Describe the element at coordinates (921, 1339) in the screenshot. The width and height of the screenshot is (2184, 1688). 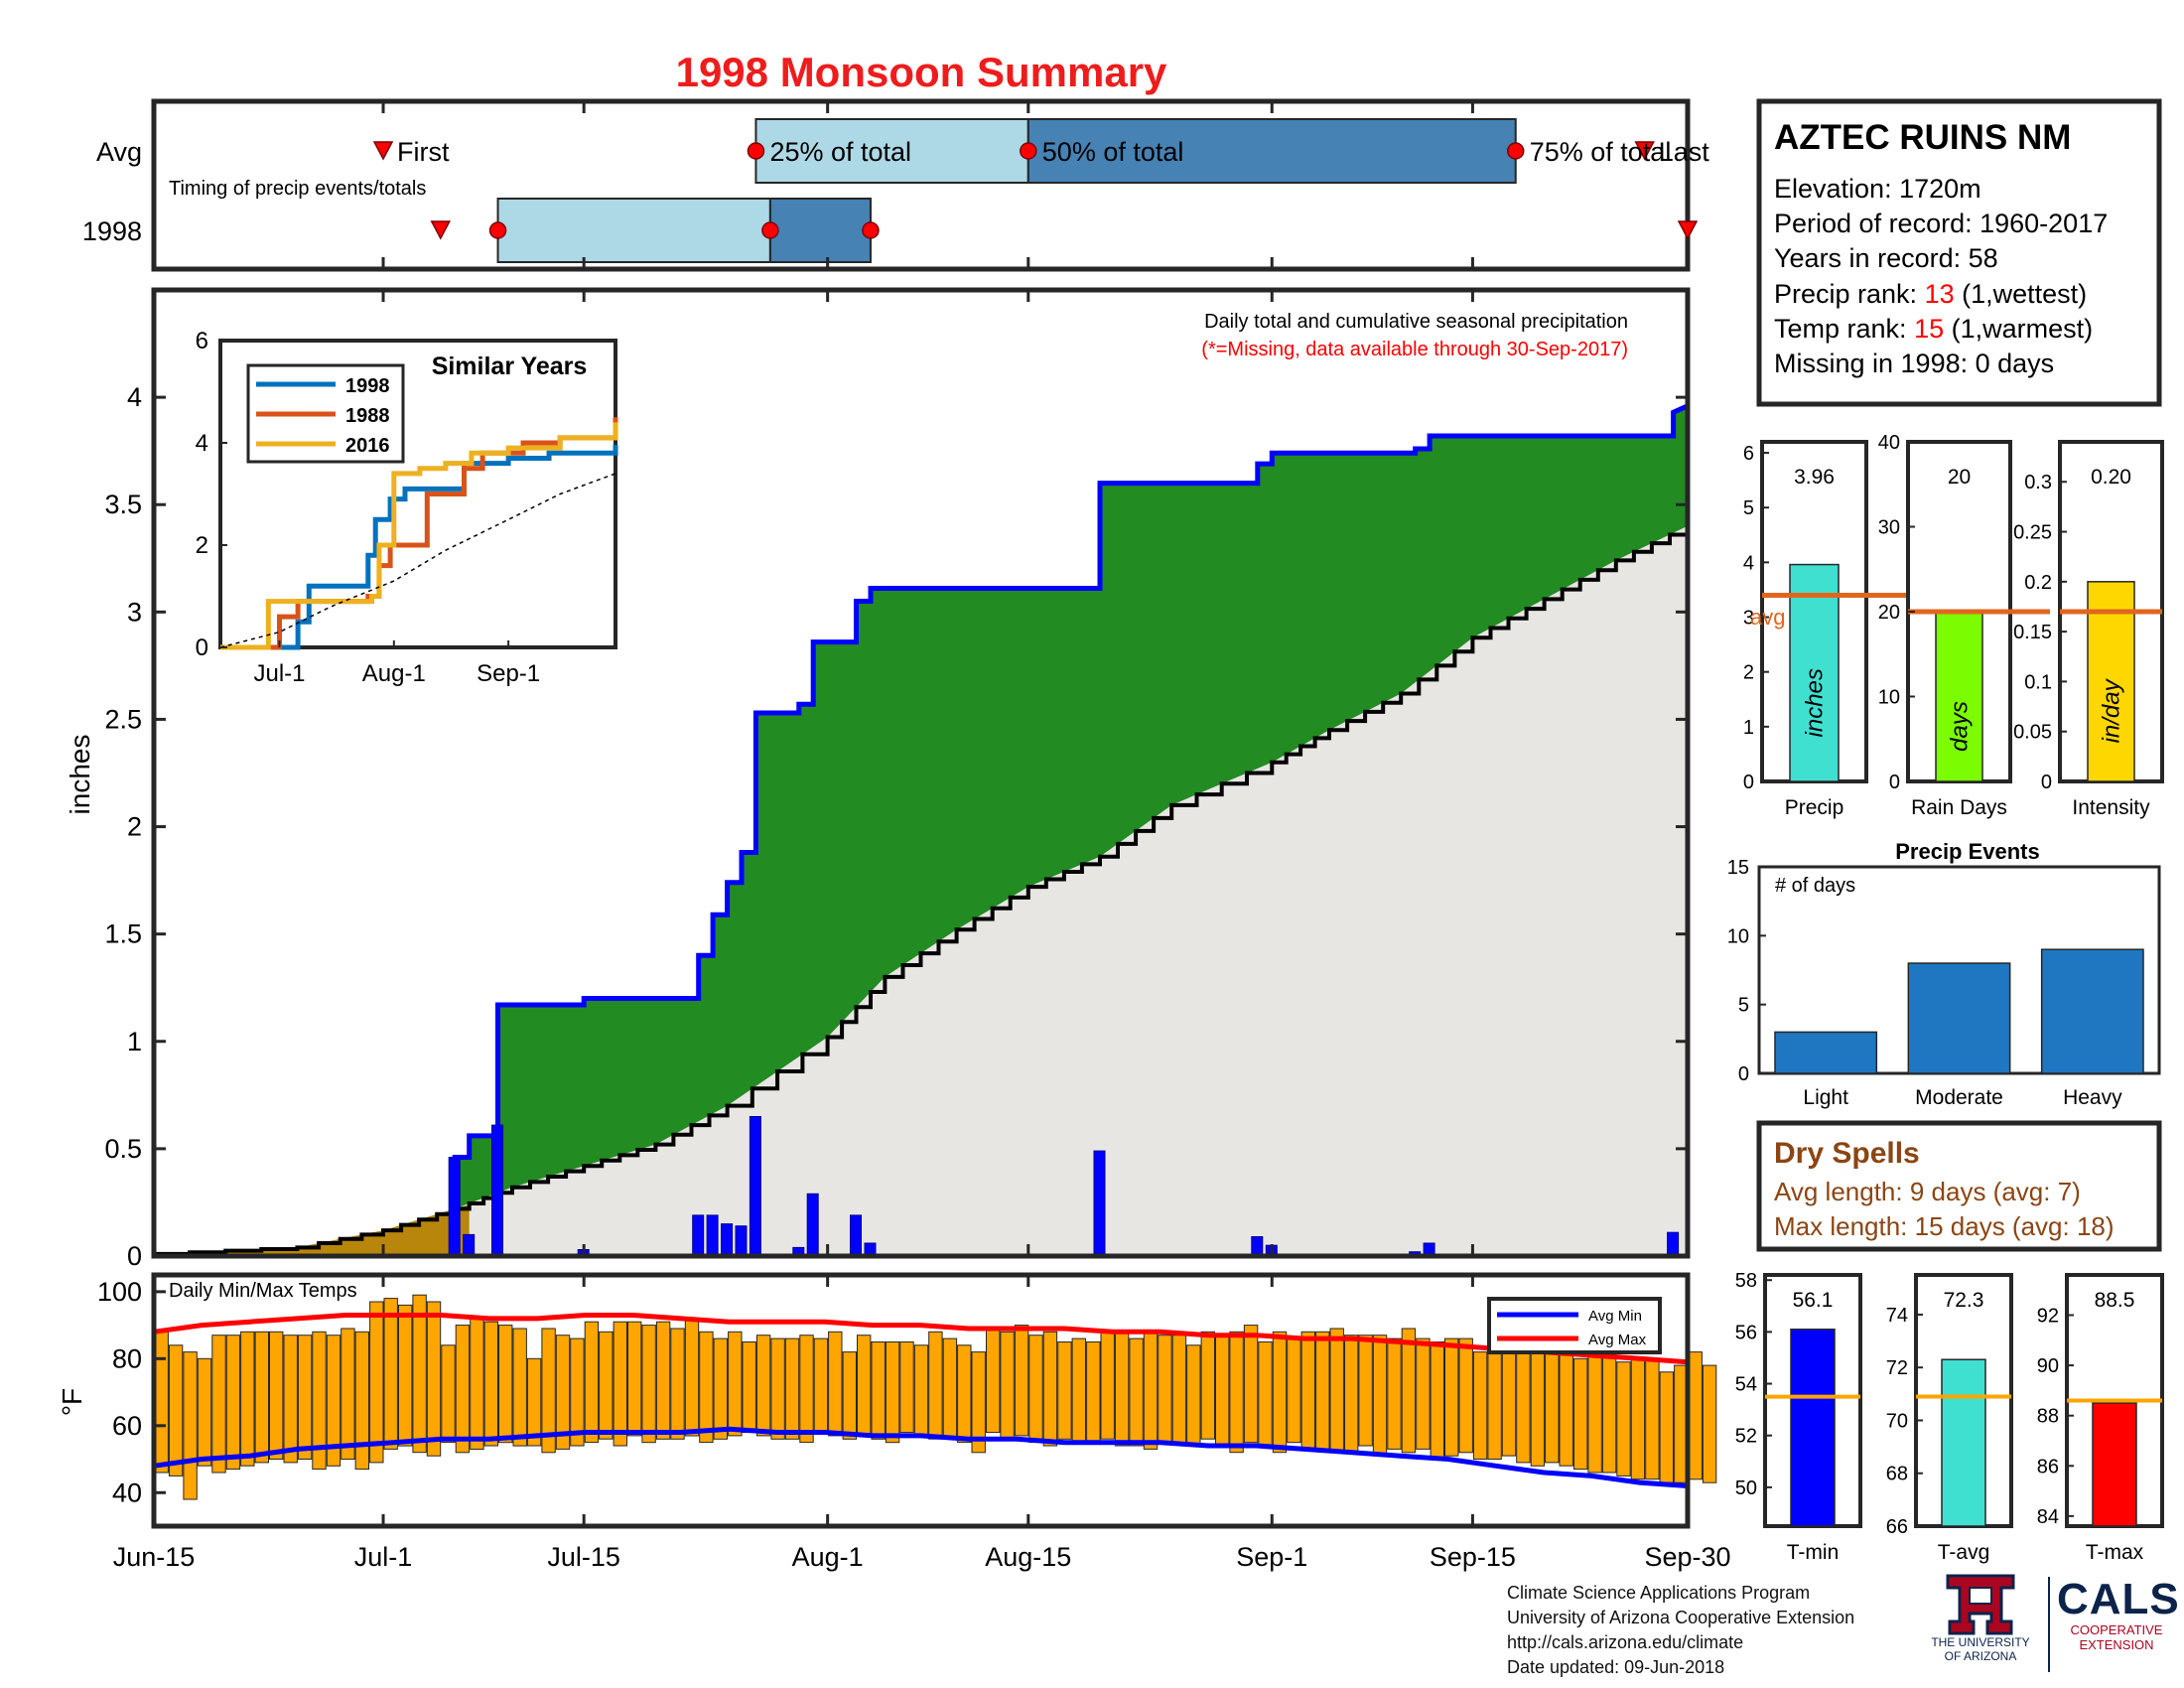
I see `avg-max-temp-line` at that location.